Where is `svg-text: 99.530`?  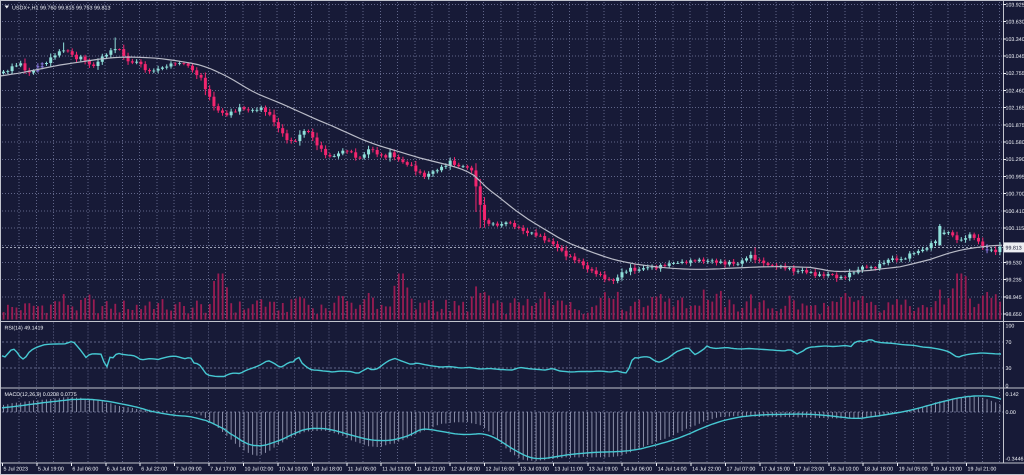
svg-text: 99.530 is located at coordinates (1014, 263).